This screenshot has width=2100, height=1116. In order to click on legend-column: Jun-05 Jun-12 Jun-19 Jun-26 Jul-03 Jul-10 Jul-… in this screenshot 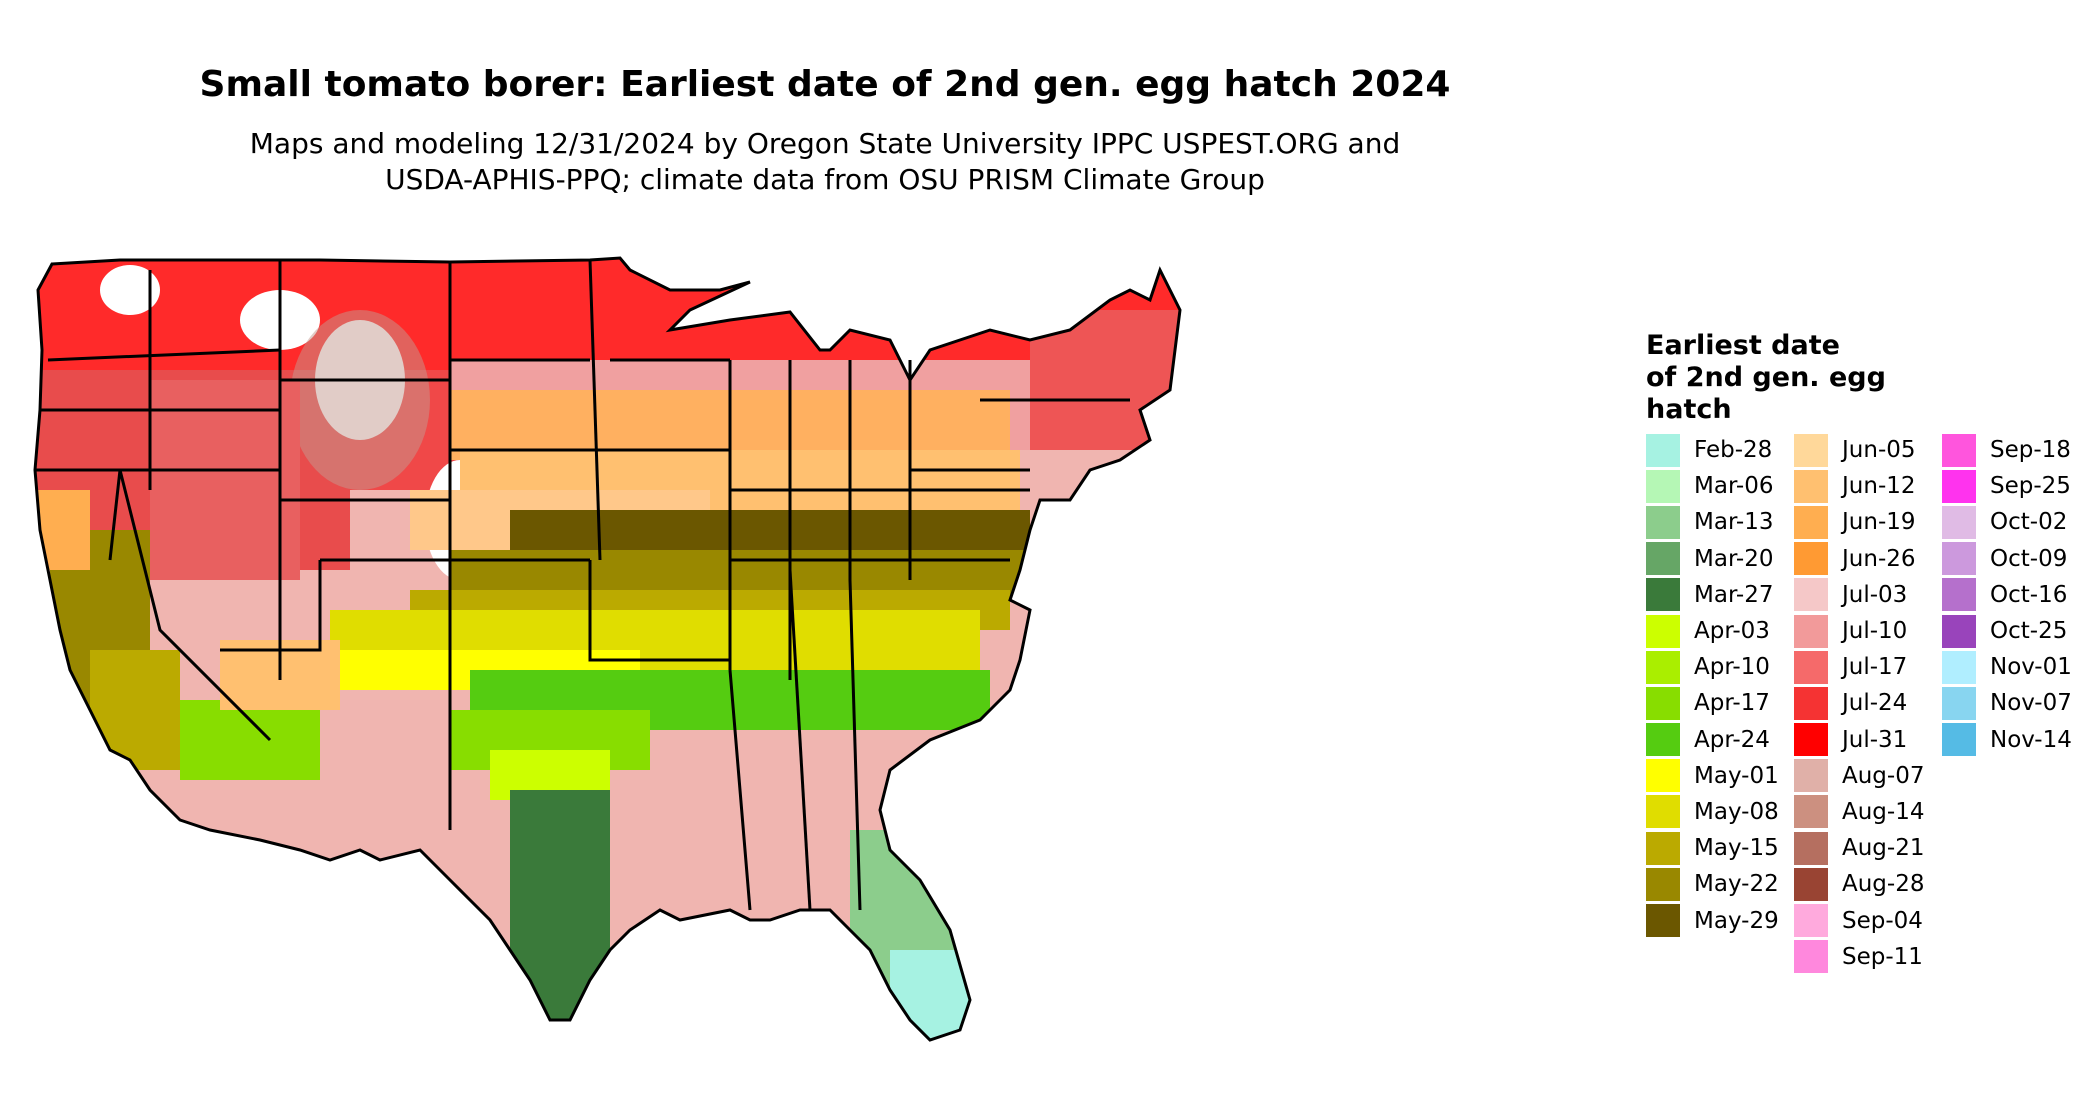, I will do `click(1859, 703)`.